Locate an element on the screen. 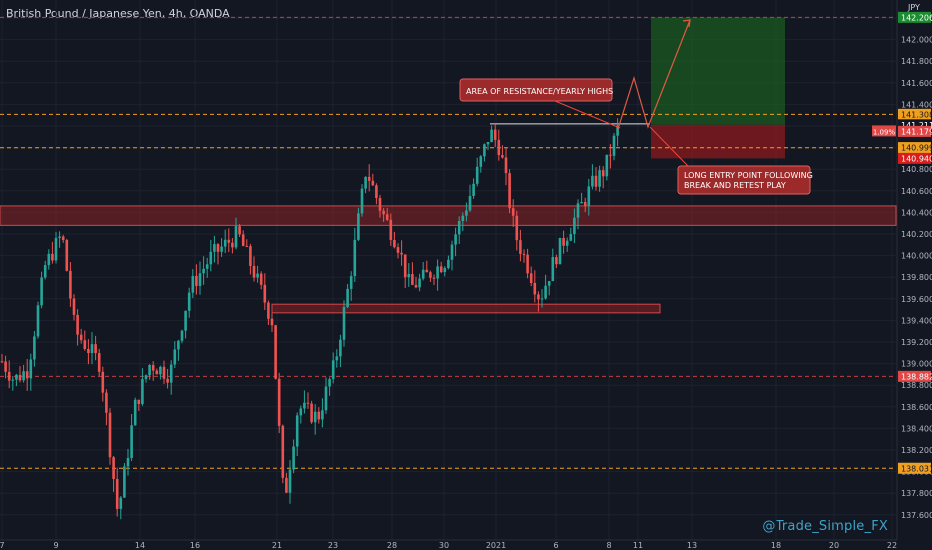 The height and width of the screenshot is (550, 932). target-zone is located at coordinates (718, 71).